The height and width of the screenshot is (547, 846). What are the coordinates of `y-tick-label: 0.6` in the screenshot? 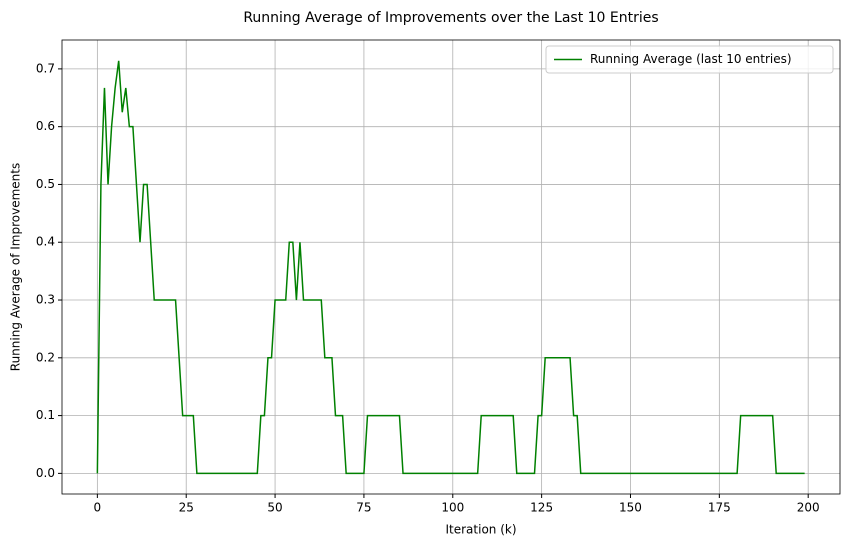 It's located at (45, 126).